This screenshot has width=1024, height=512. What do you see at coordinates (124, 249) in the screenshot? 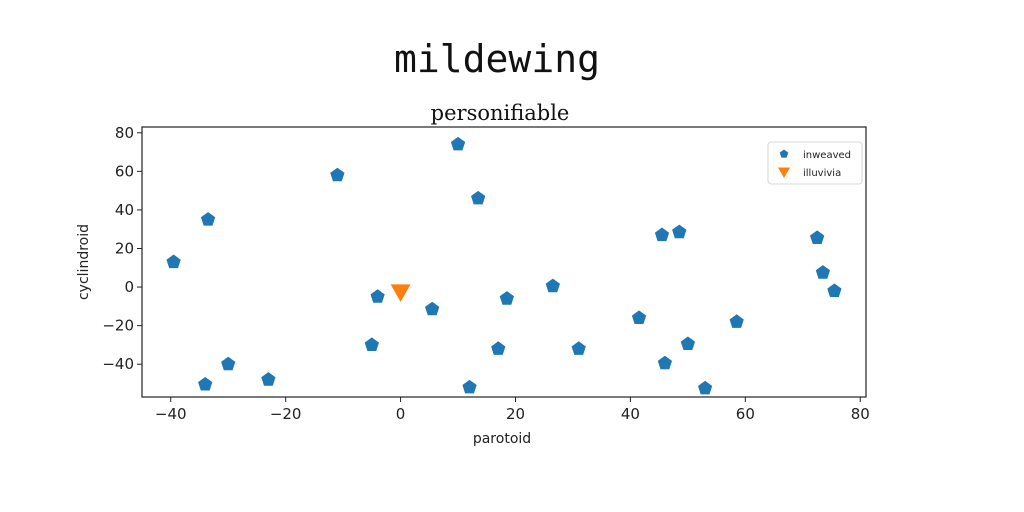
I see `y-tick-label: 20` at bounding box center [124, 249].